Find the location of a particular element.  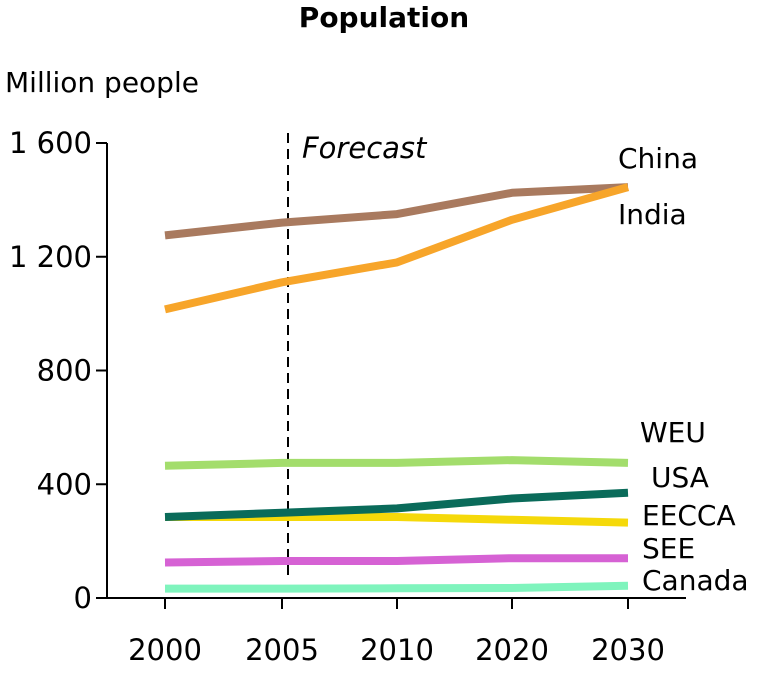

y-tick-label: 800 is located at coordinates (64, 371).